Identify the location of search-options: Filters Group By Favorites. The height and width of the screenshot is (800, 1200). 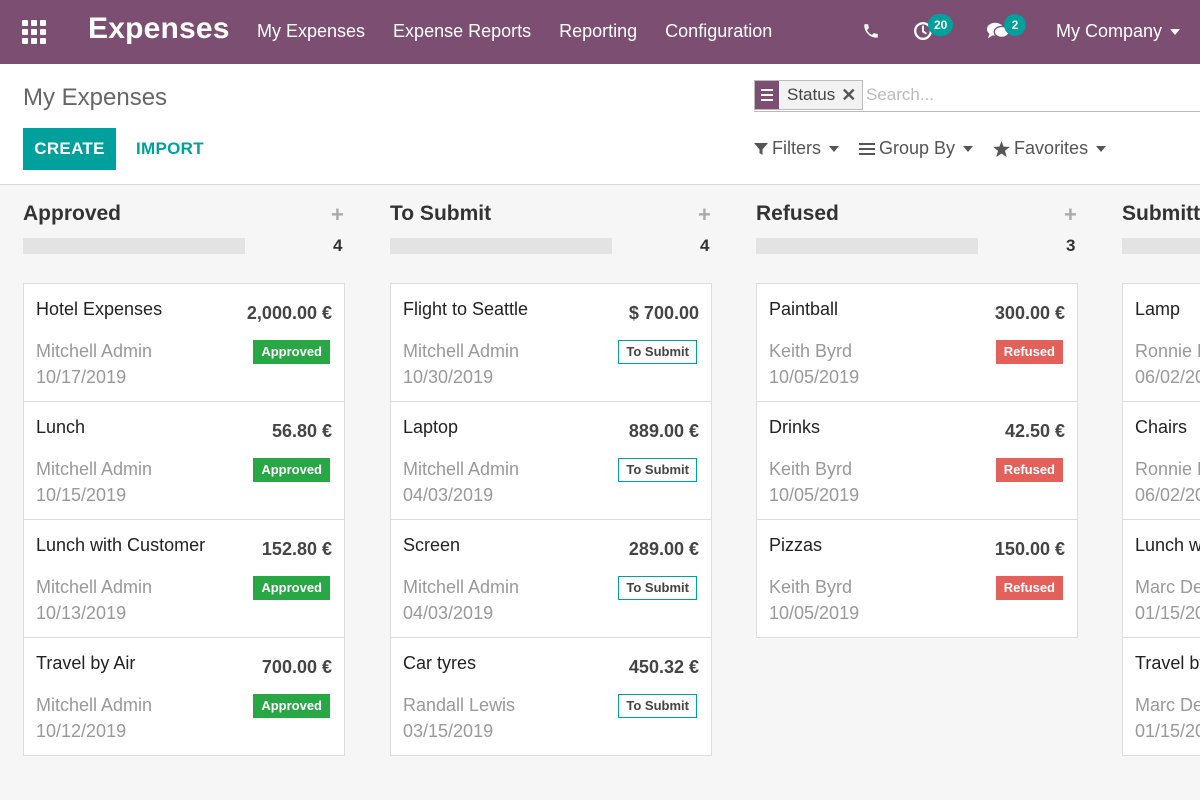
(930, 148).